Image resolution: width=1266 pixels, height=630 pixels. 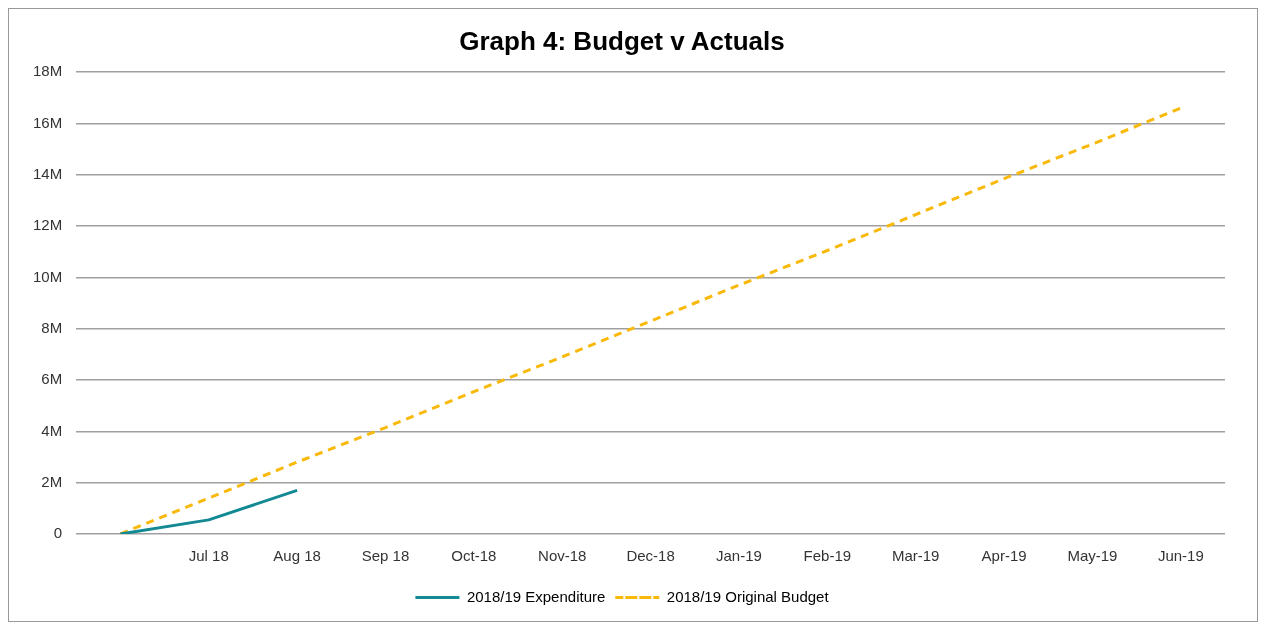 What do you see at coordinates (297, 556) in the screenshot?
I see `x-tick-label: Aug 18` at bounding box center [297, 556].